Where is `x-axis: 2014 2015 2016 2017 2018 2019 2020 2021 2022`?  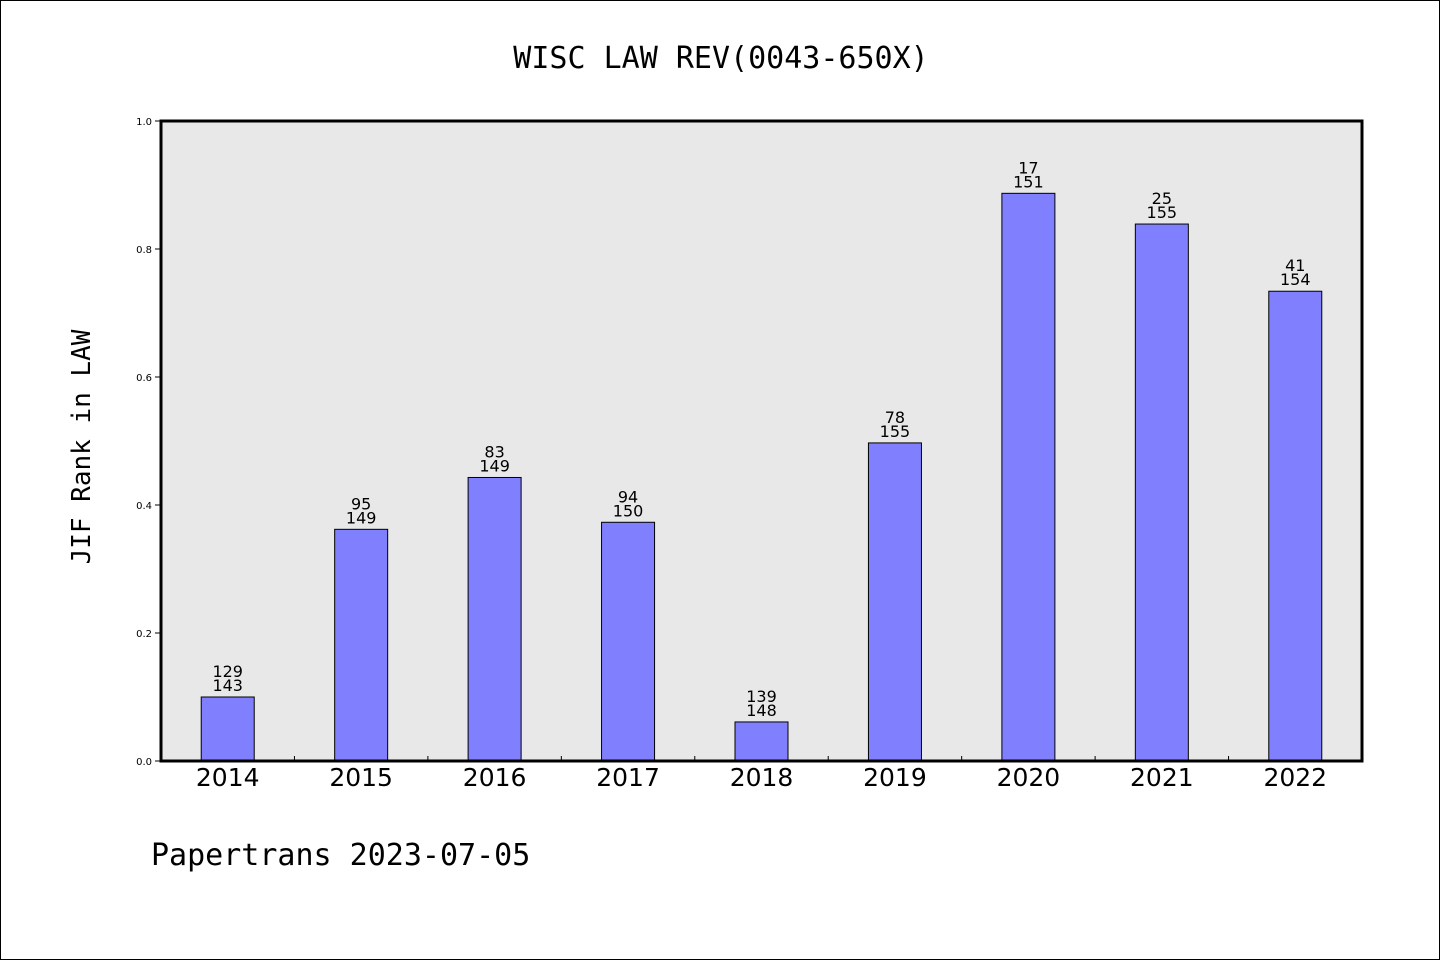 x-axis: 2014 2015 2016 2017 2018 2019 2020 2021 2022 is located at coordinates (761, 774).